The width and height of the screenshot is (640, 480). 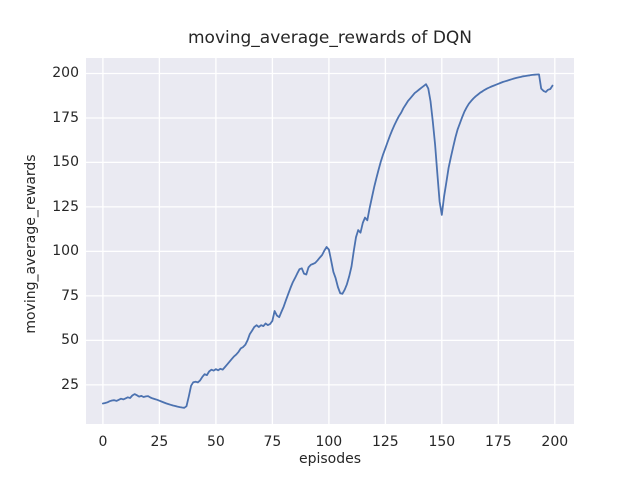 What do you see at coordinates (65, 162) in the screenshot?
I see `y-tick-label: 150` at bounding box center [65, 162].